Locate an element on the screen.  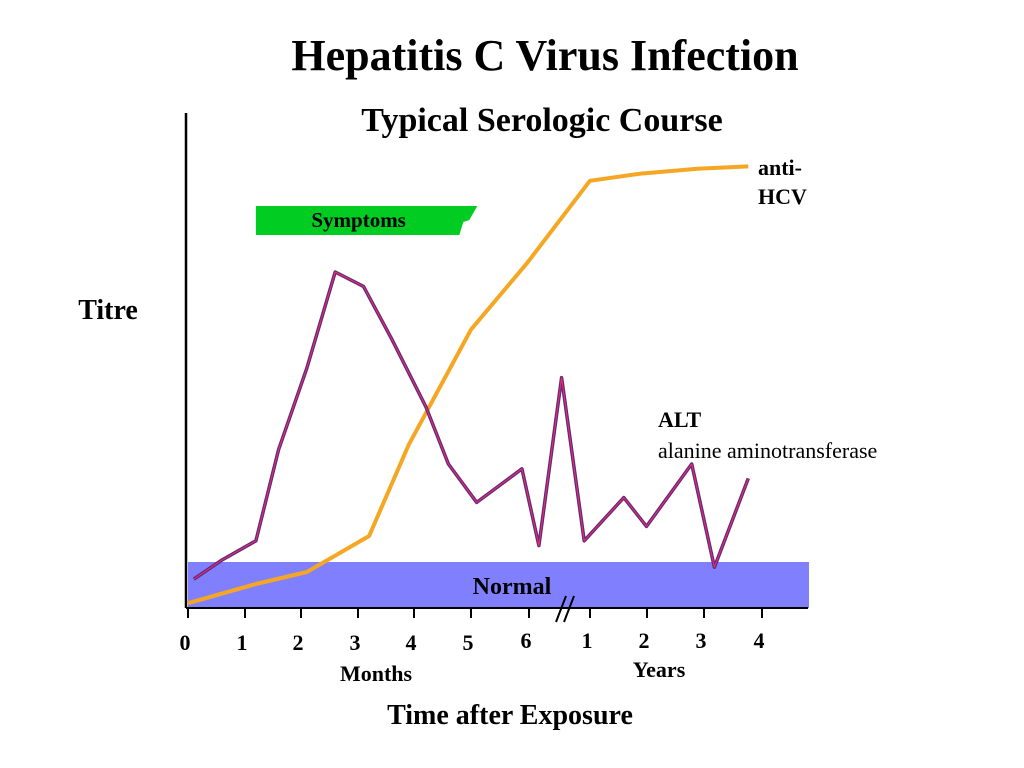
chart-title: Hepatitis C Virus Infection is located at coordinates (544, 55).